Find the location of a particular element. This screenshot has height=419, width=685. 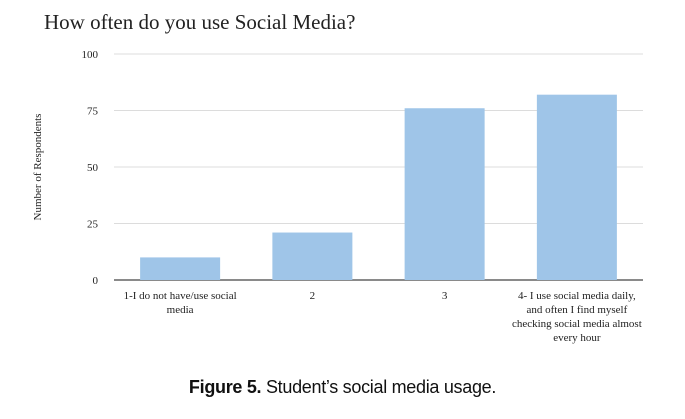

figure-caption: Figure 5. Student’s social media usage. is located at coordinates (342, 387).